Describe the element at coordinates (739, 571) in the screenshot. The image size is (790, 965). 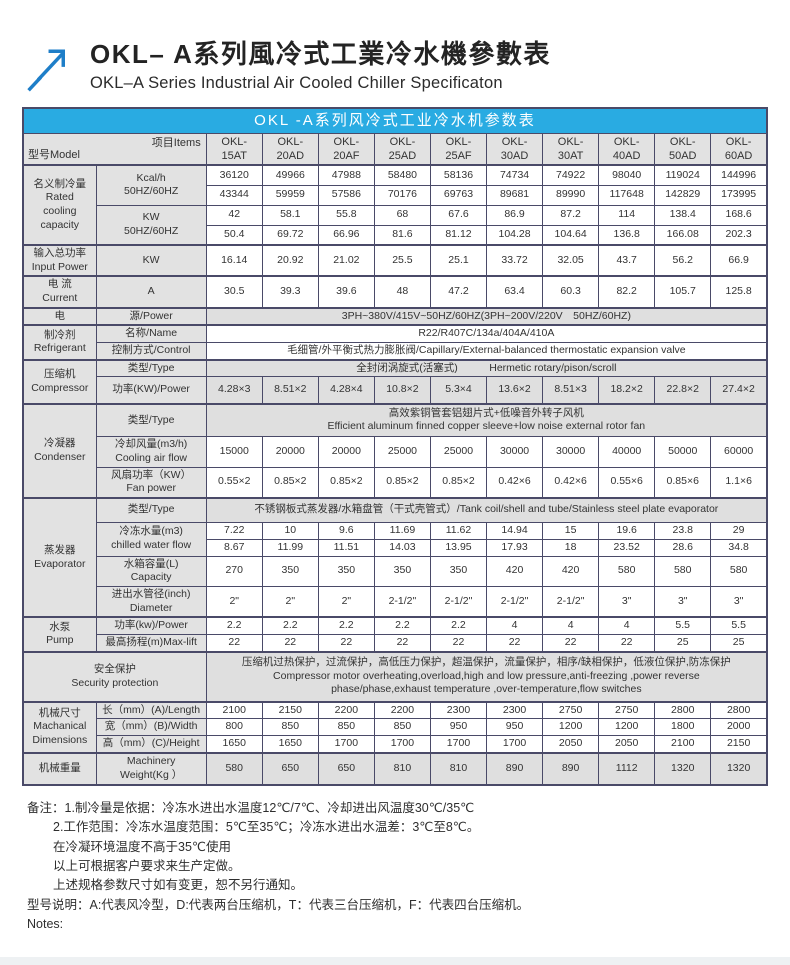
I see `value-cell: 580` at that location.